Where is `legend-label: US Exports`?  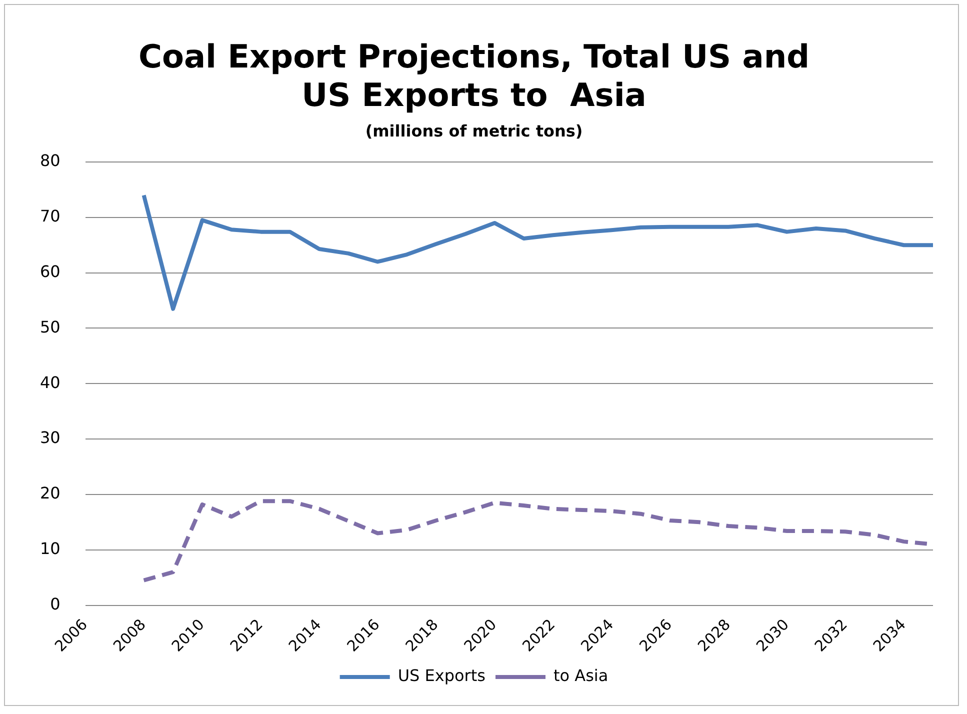
legend-label: US Exports is located at coordinates (442, 676).